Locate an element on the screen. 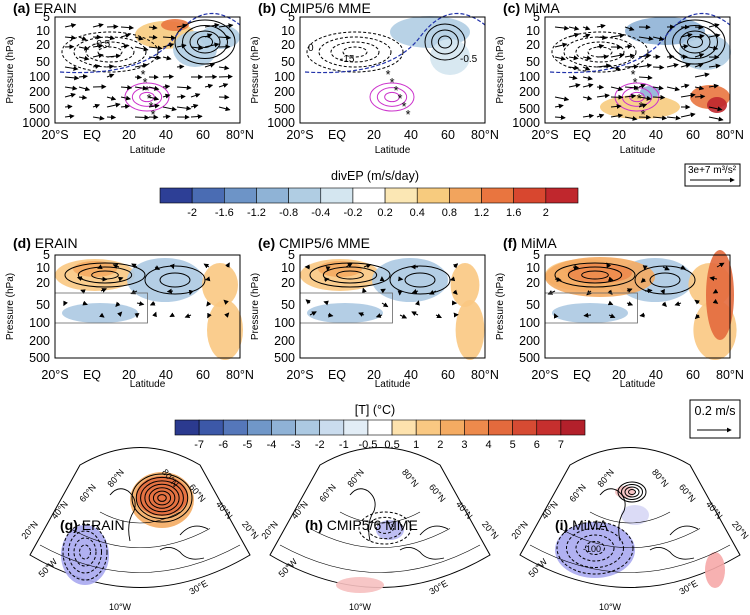  plot-frame is located at coordinates (637, 70).